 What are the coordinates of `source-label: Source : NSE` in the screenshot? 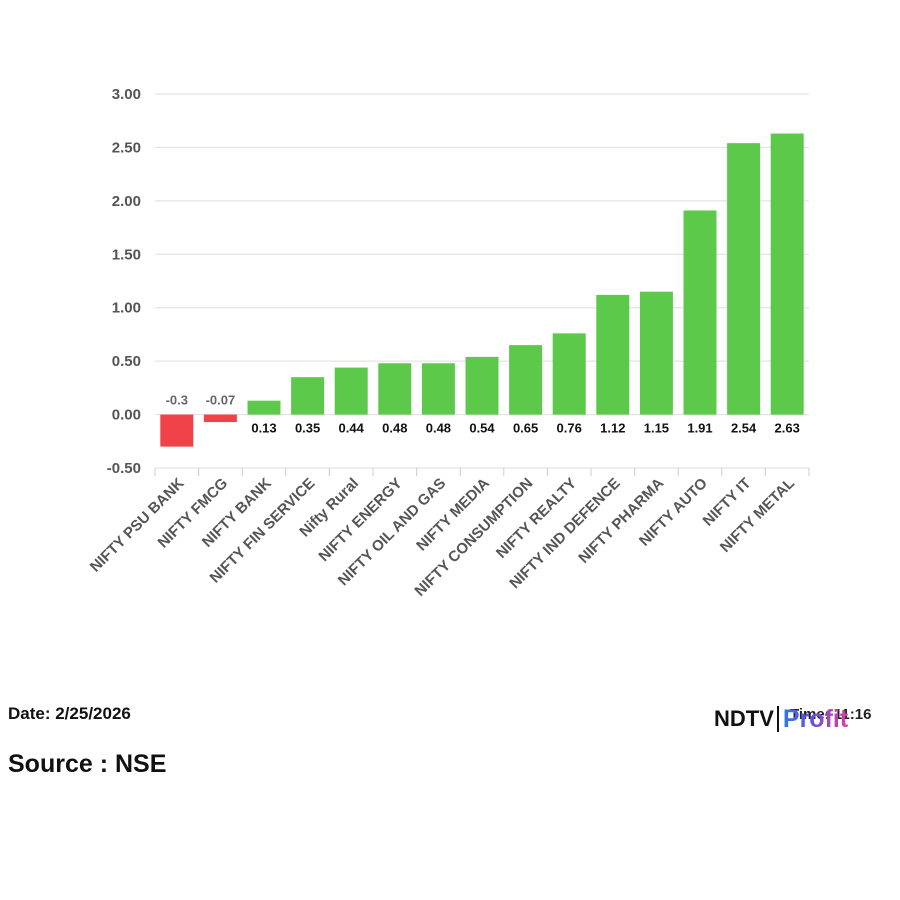 It's located at (87, 764).